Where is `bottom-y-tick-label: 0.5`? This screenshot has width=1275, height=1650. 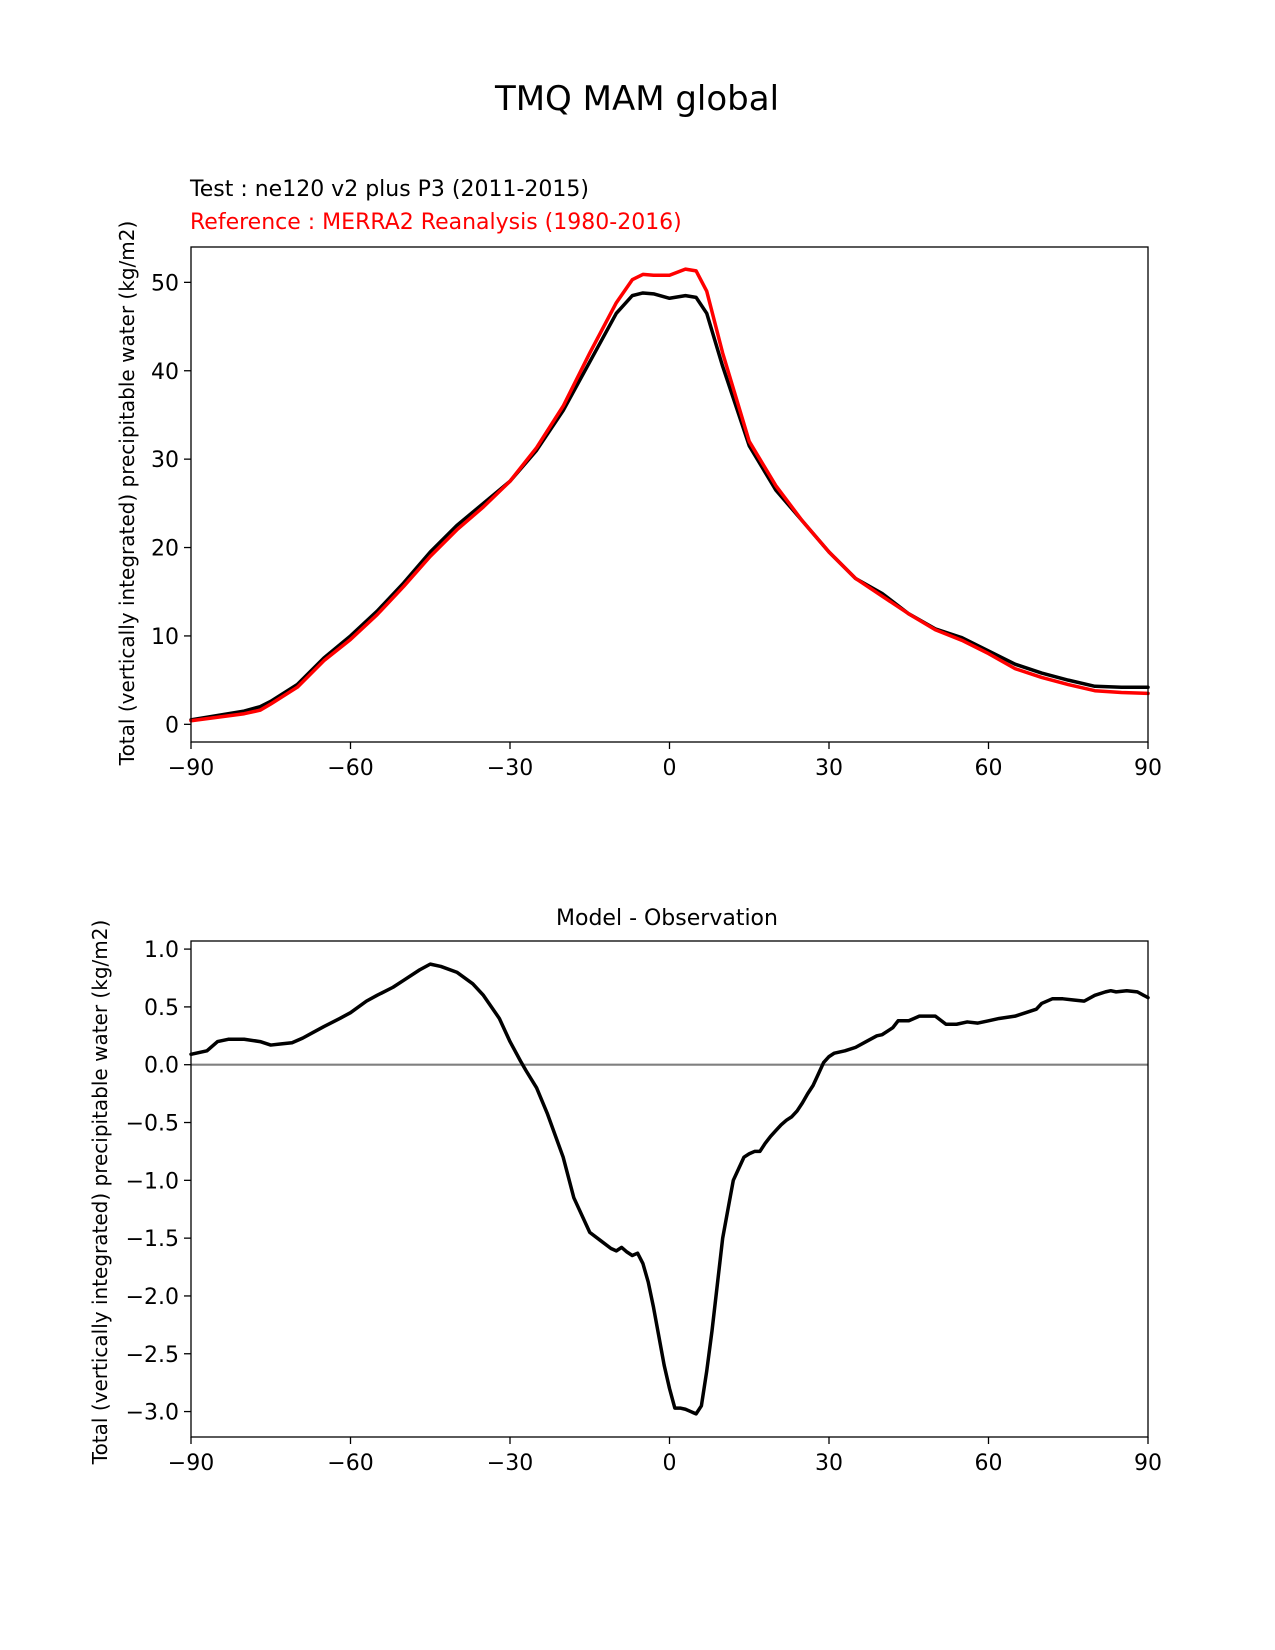 bottom-y-tick-label: 0.5 is located at coordinates (161, 1008).